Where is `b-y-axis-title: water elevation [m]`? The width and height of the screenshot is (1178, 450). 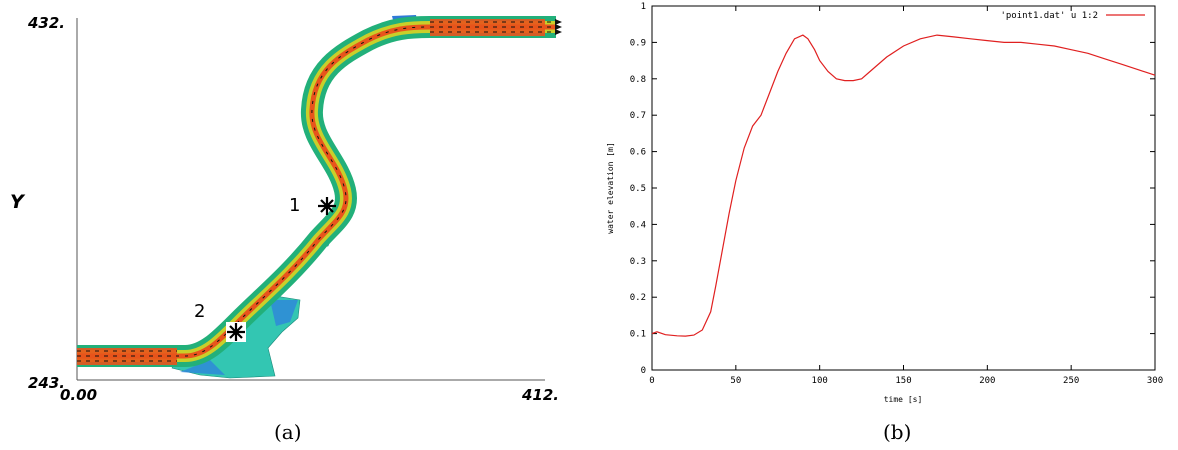 b-y-axis-title: water elevation [m] is located at coordinates (610, 188).